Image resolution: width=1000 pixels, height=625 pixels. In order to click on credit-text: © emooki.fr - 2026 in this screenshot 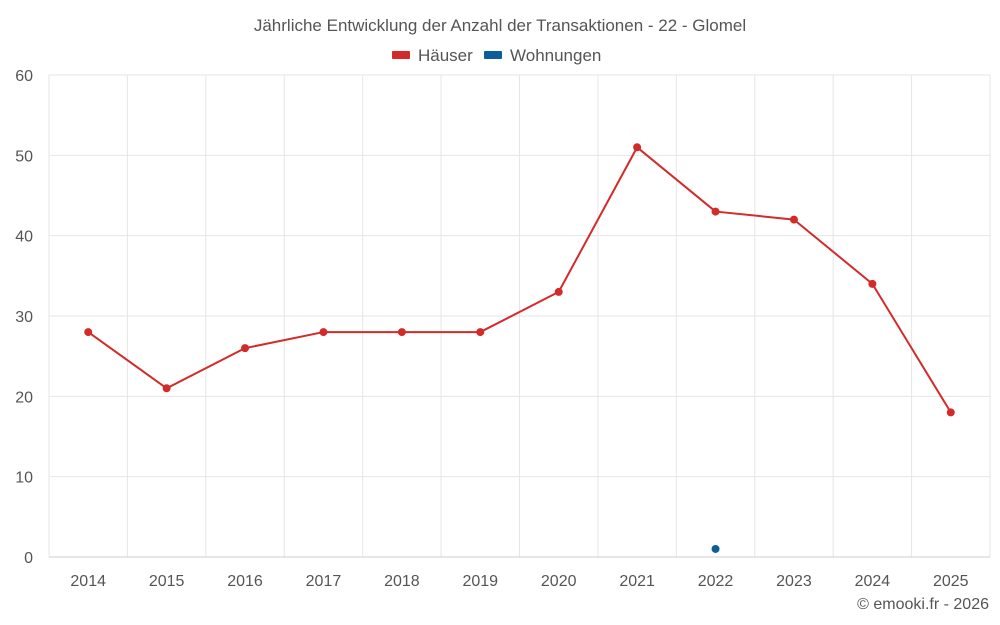, I will do `click(923, 604)`.